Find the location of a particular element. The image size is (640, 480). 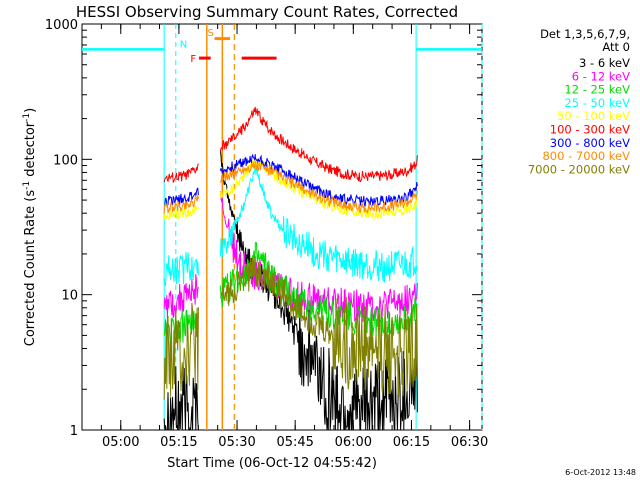

y-axis-label-part: detector is located at coordinates (30, 151).